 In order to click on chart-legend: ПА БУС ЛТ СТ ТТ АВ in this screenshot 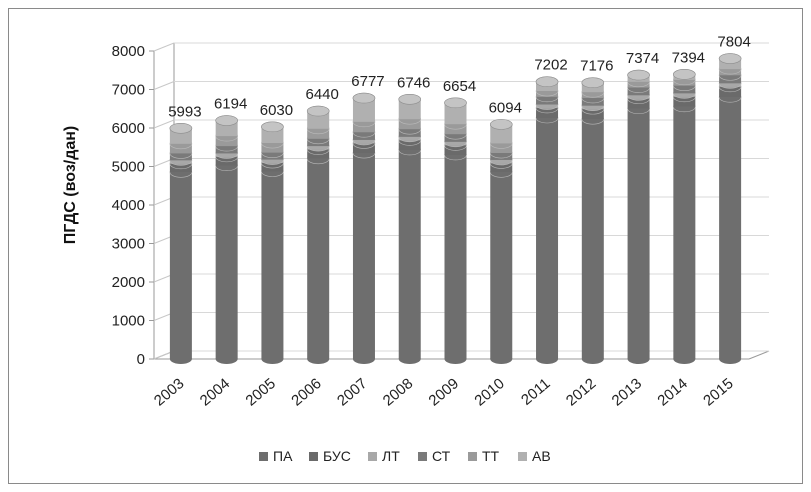, I will do `click(405, 456)`.